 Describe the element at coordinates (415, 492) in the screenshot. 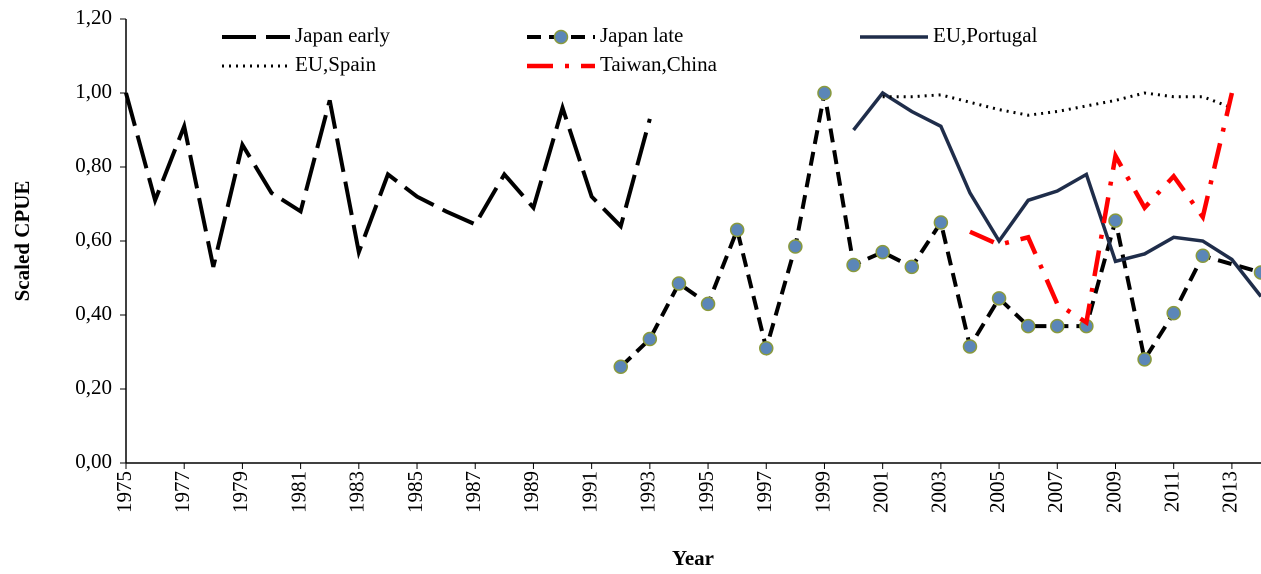

I see `x-tick-label: 1985` at that location.